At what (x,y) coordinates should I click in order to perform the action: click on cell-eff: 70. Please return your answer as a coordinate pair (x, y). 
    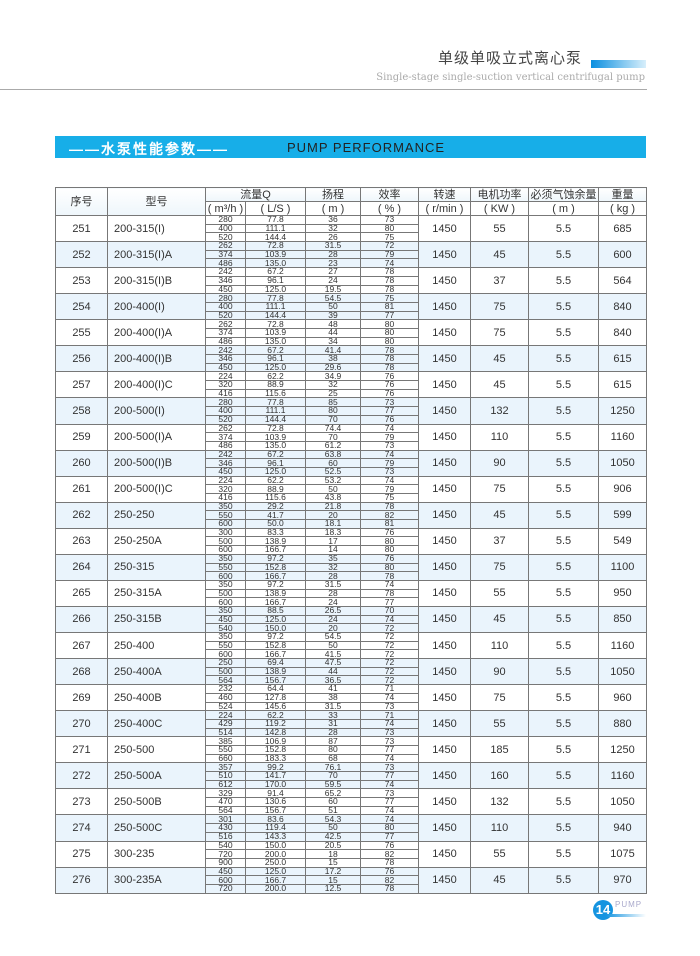
    Looking at the image, I should click on (389, 610).